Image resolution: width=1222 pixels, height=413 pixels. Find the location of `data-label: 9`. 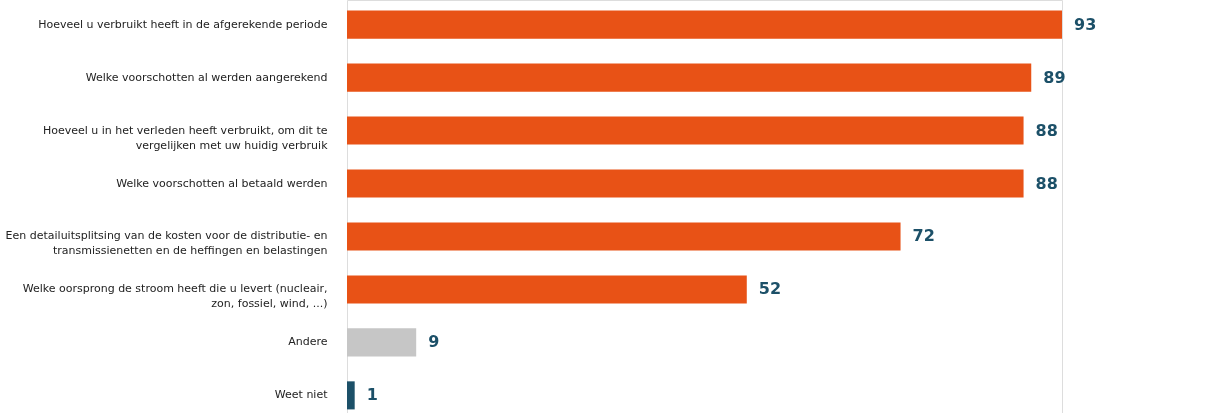

data-label: 9 is located at coordinates (434, 342).